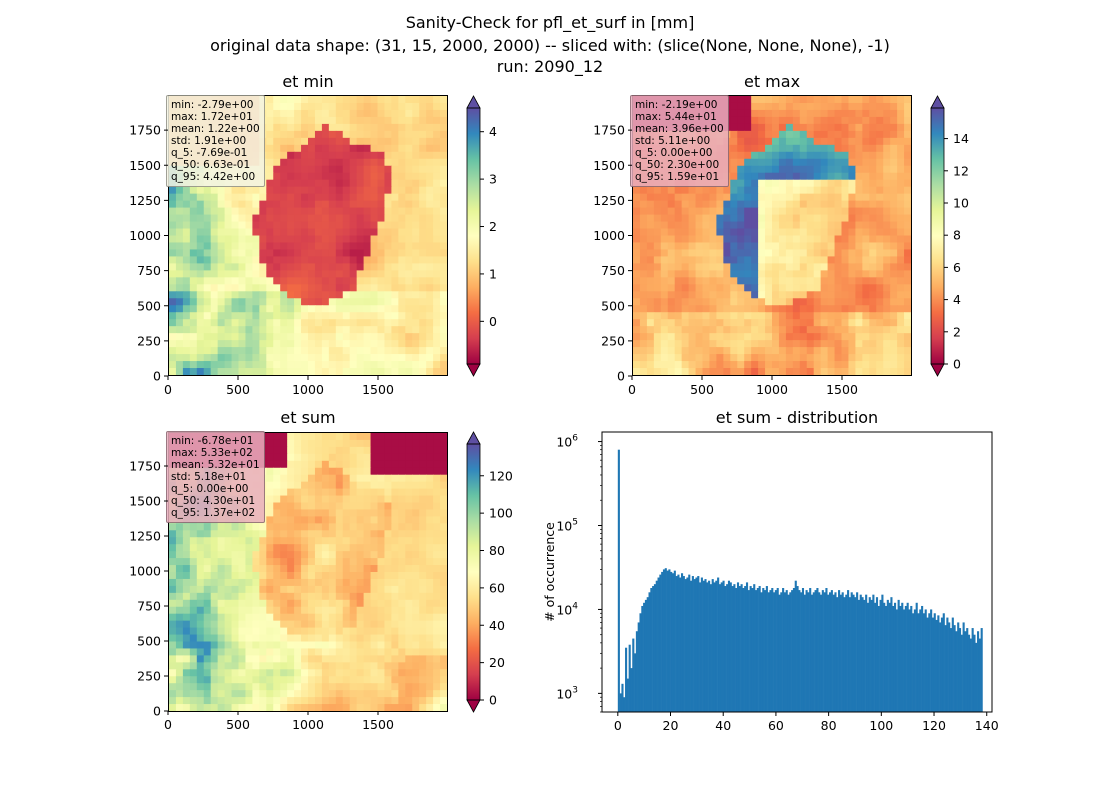  Describe the element at coordinates (635, 682) in the screenshot. I see `histogram-bar` at that location.